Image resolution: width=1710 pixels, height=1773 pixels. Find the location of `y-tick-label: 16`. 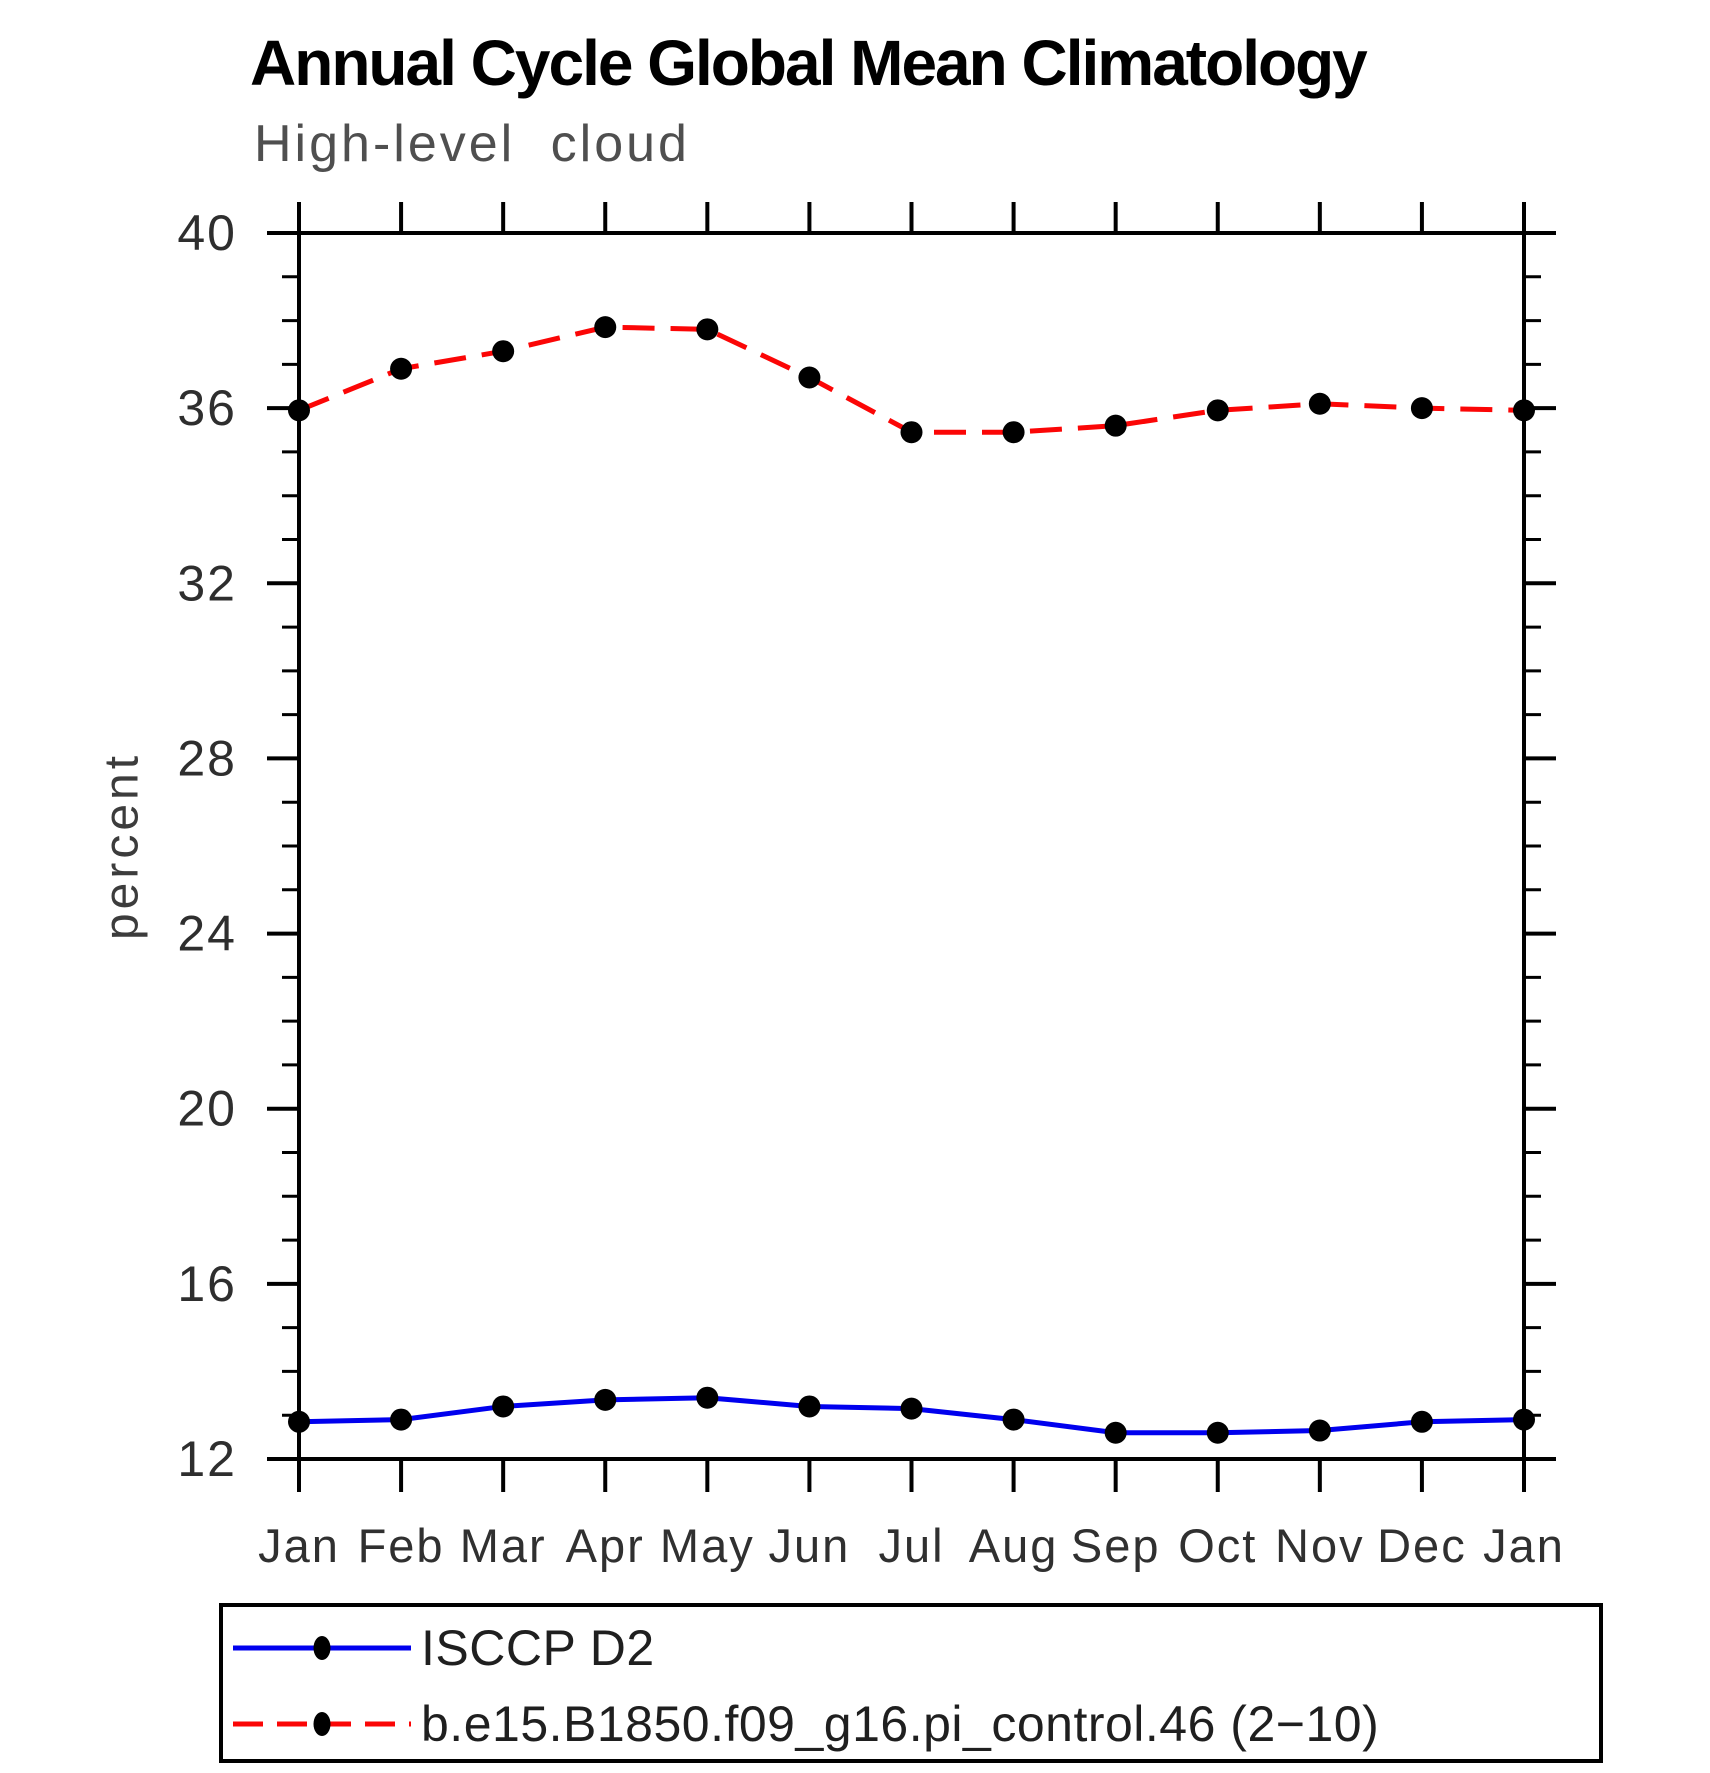

y-tick-label: 16 is located at coordinates (207, 1284).